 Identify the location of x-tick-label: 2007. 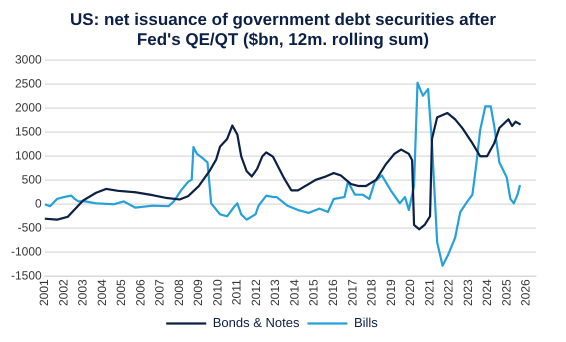
(159, 292).